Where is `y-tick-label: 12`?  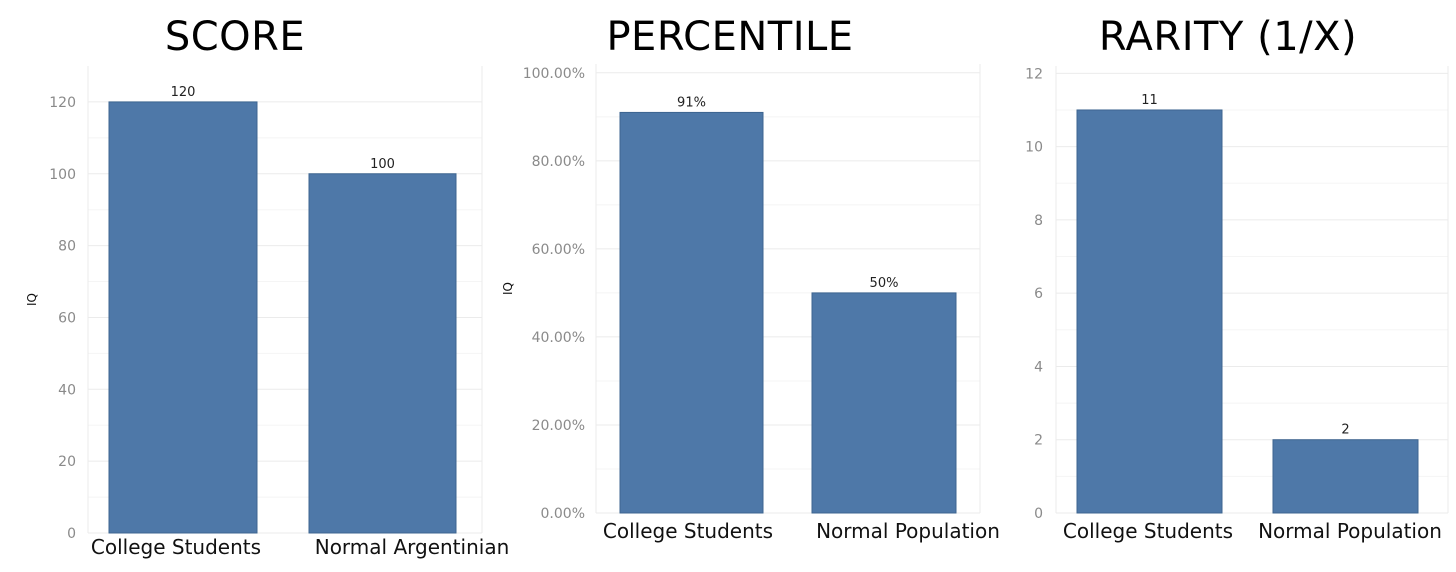 y-tick-label: 12 is located at coordinates (1034, 74).